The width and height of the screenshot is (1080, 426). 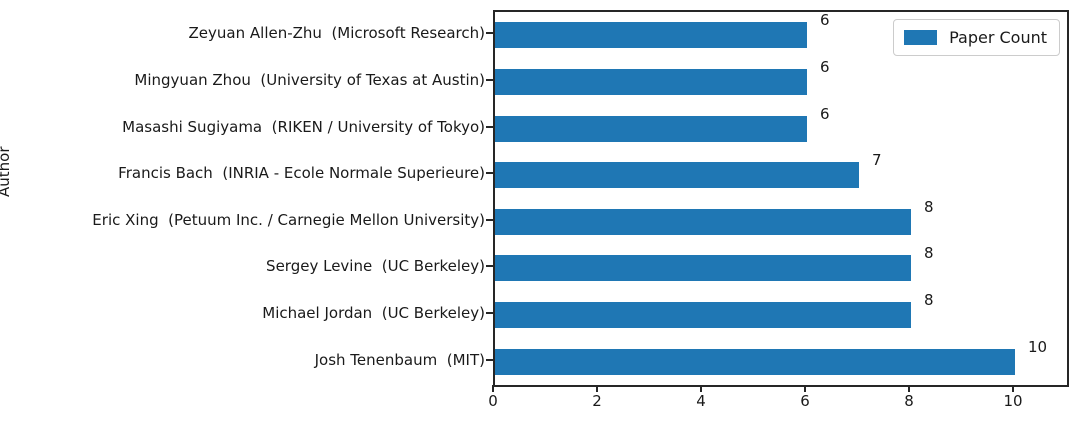 I want to click on x-tick-label: 8, so click(x=909, y=401).